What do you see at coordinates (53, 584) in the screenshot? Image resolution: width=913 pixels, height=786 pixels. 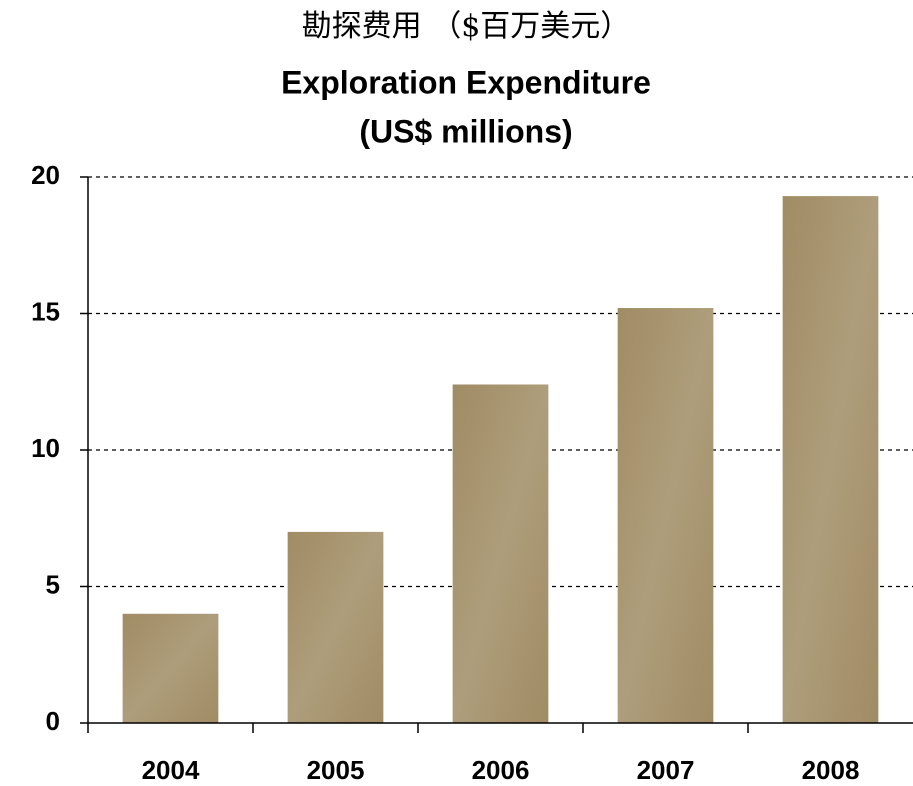 I see `y-tick-label: 5` at bounding box center [53, 584].